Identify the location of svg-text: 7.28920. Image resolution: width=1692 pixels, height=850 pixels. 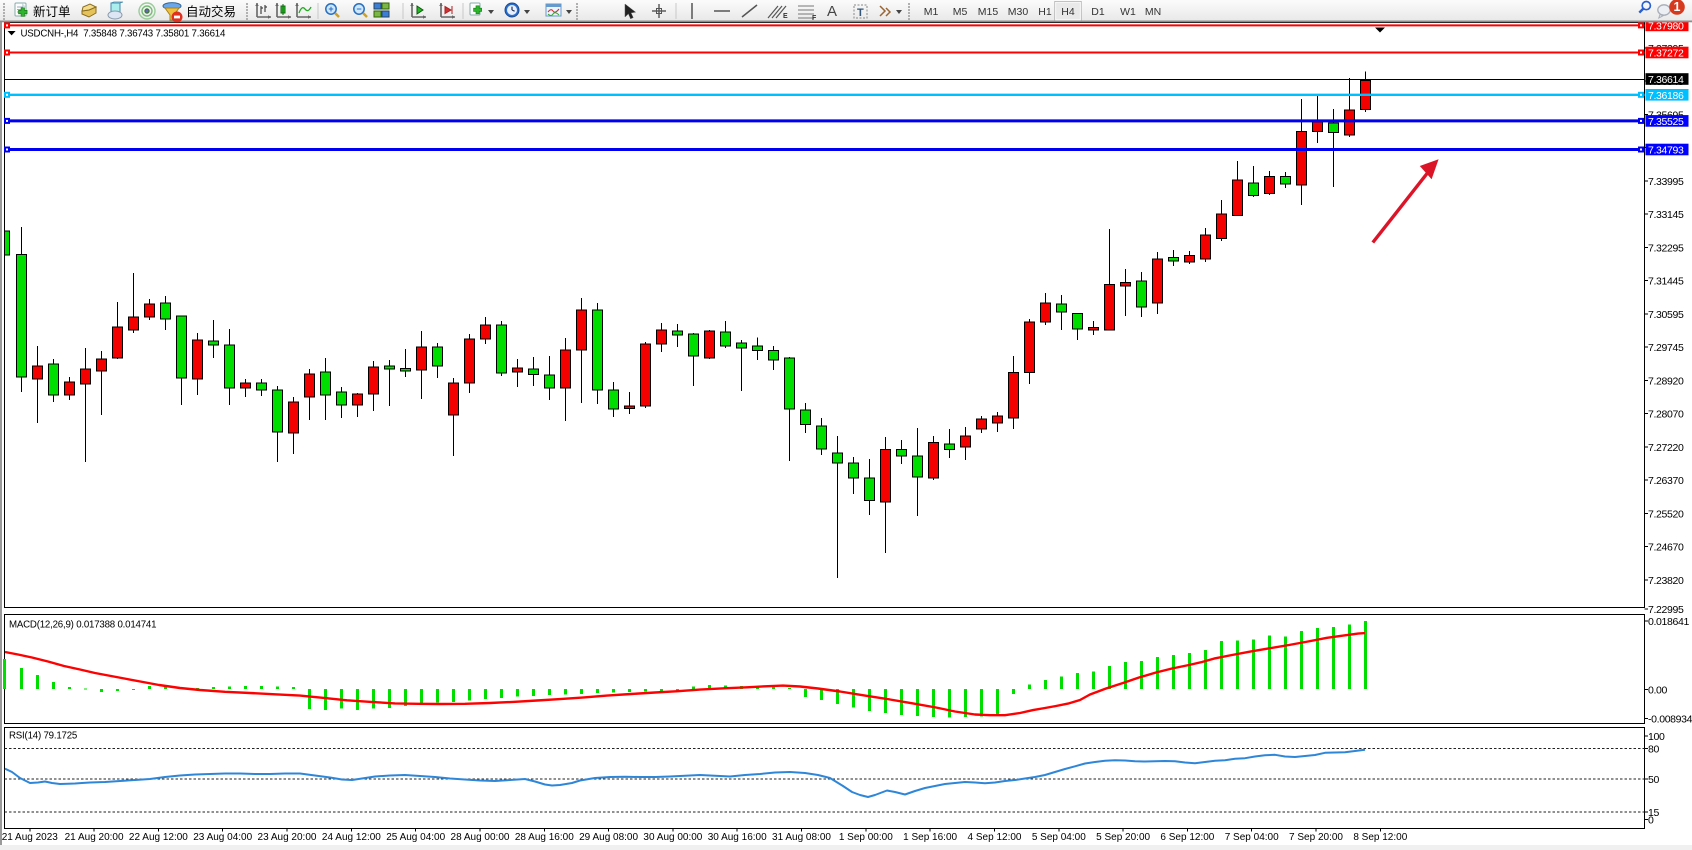
(1666, 381).